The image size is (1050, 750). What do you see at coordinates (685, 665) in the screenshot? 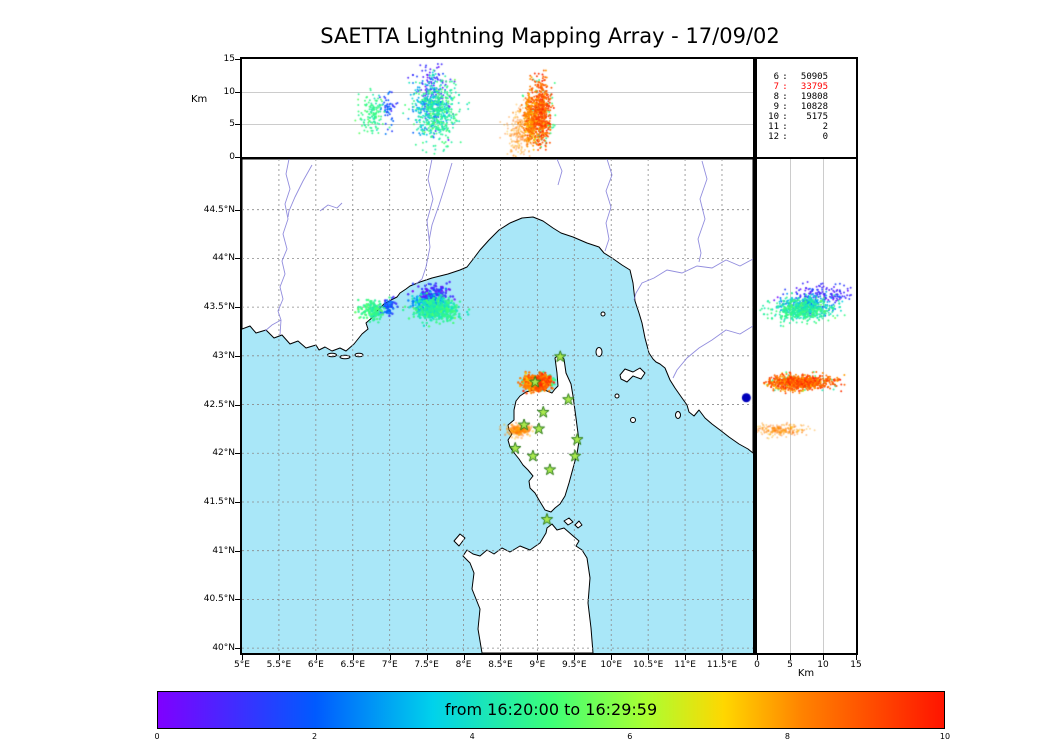
I see `lon-tick-label: 11°E` at bounding box center [685, 665].